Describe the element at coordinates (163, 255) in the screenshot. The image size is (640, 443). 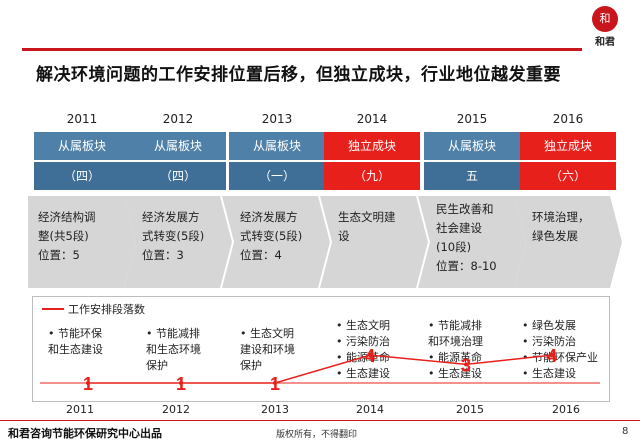
I see `description-line: 位置：3` at that location.